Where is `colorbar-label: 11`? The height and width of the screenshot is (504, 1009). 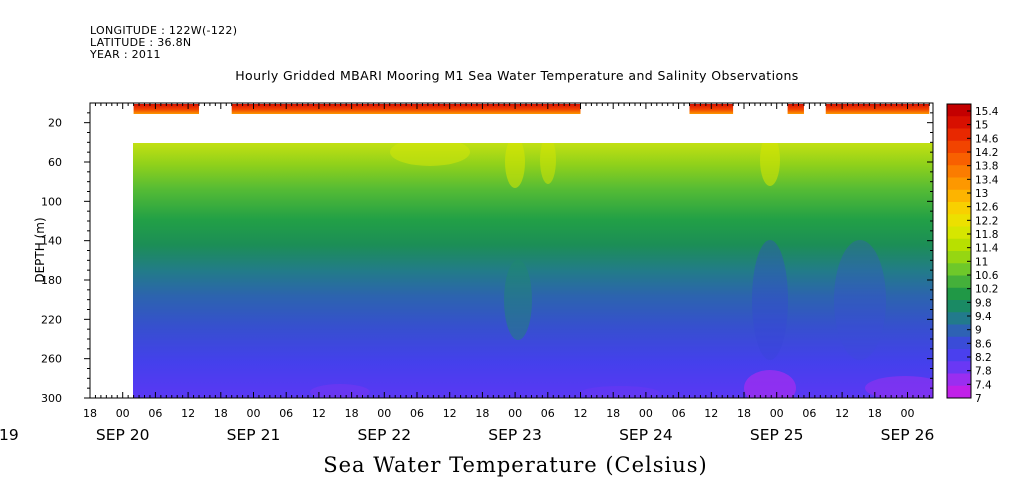
colorbar-label: 11 is located at coordinates (981, 262).